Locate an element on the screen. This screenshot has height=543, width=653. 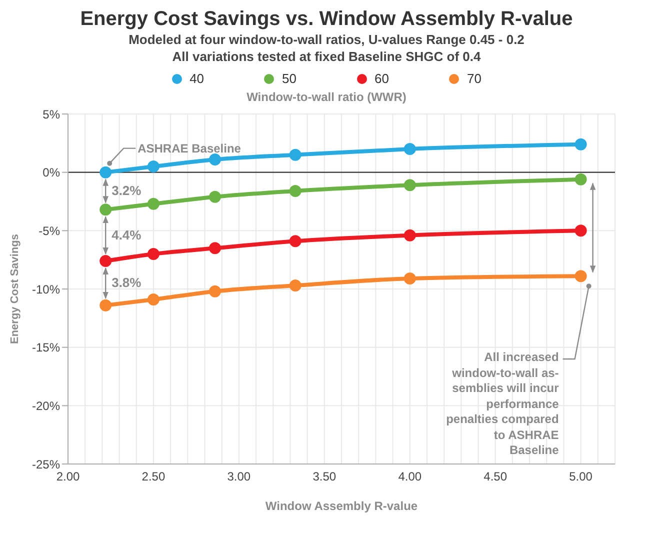
y-tick-label: -10% is located at coordinates (46, 289).